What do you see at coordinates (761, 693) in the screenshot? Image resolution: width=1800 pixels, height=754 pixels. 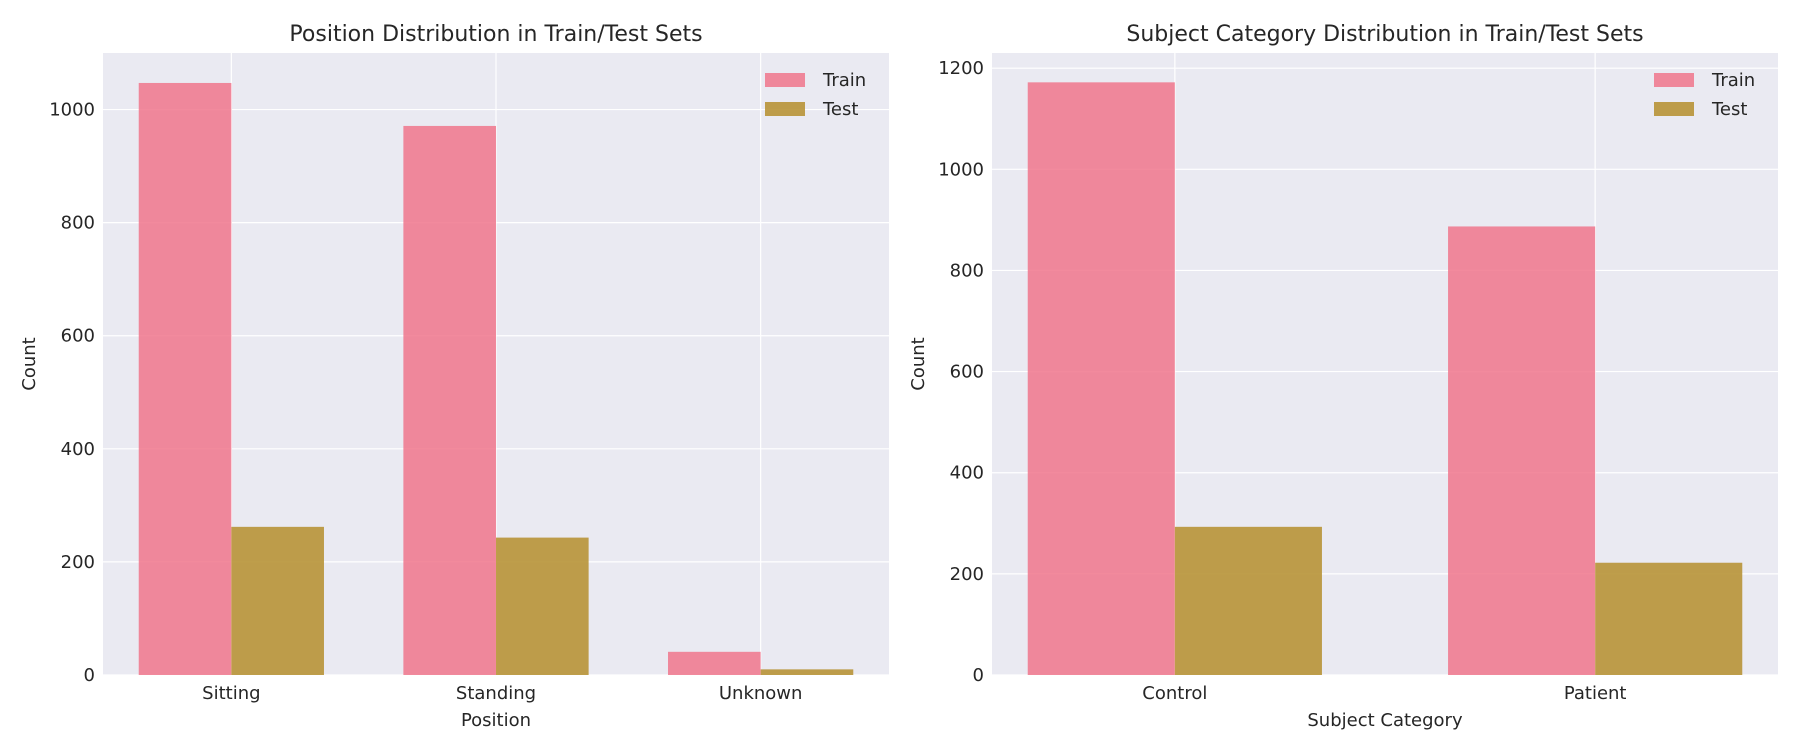 I see `x-tick-label: Unknown` at bounding box center [761, 693].